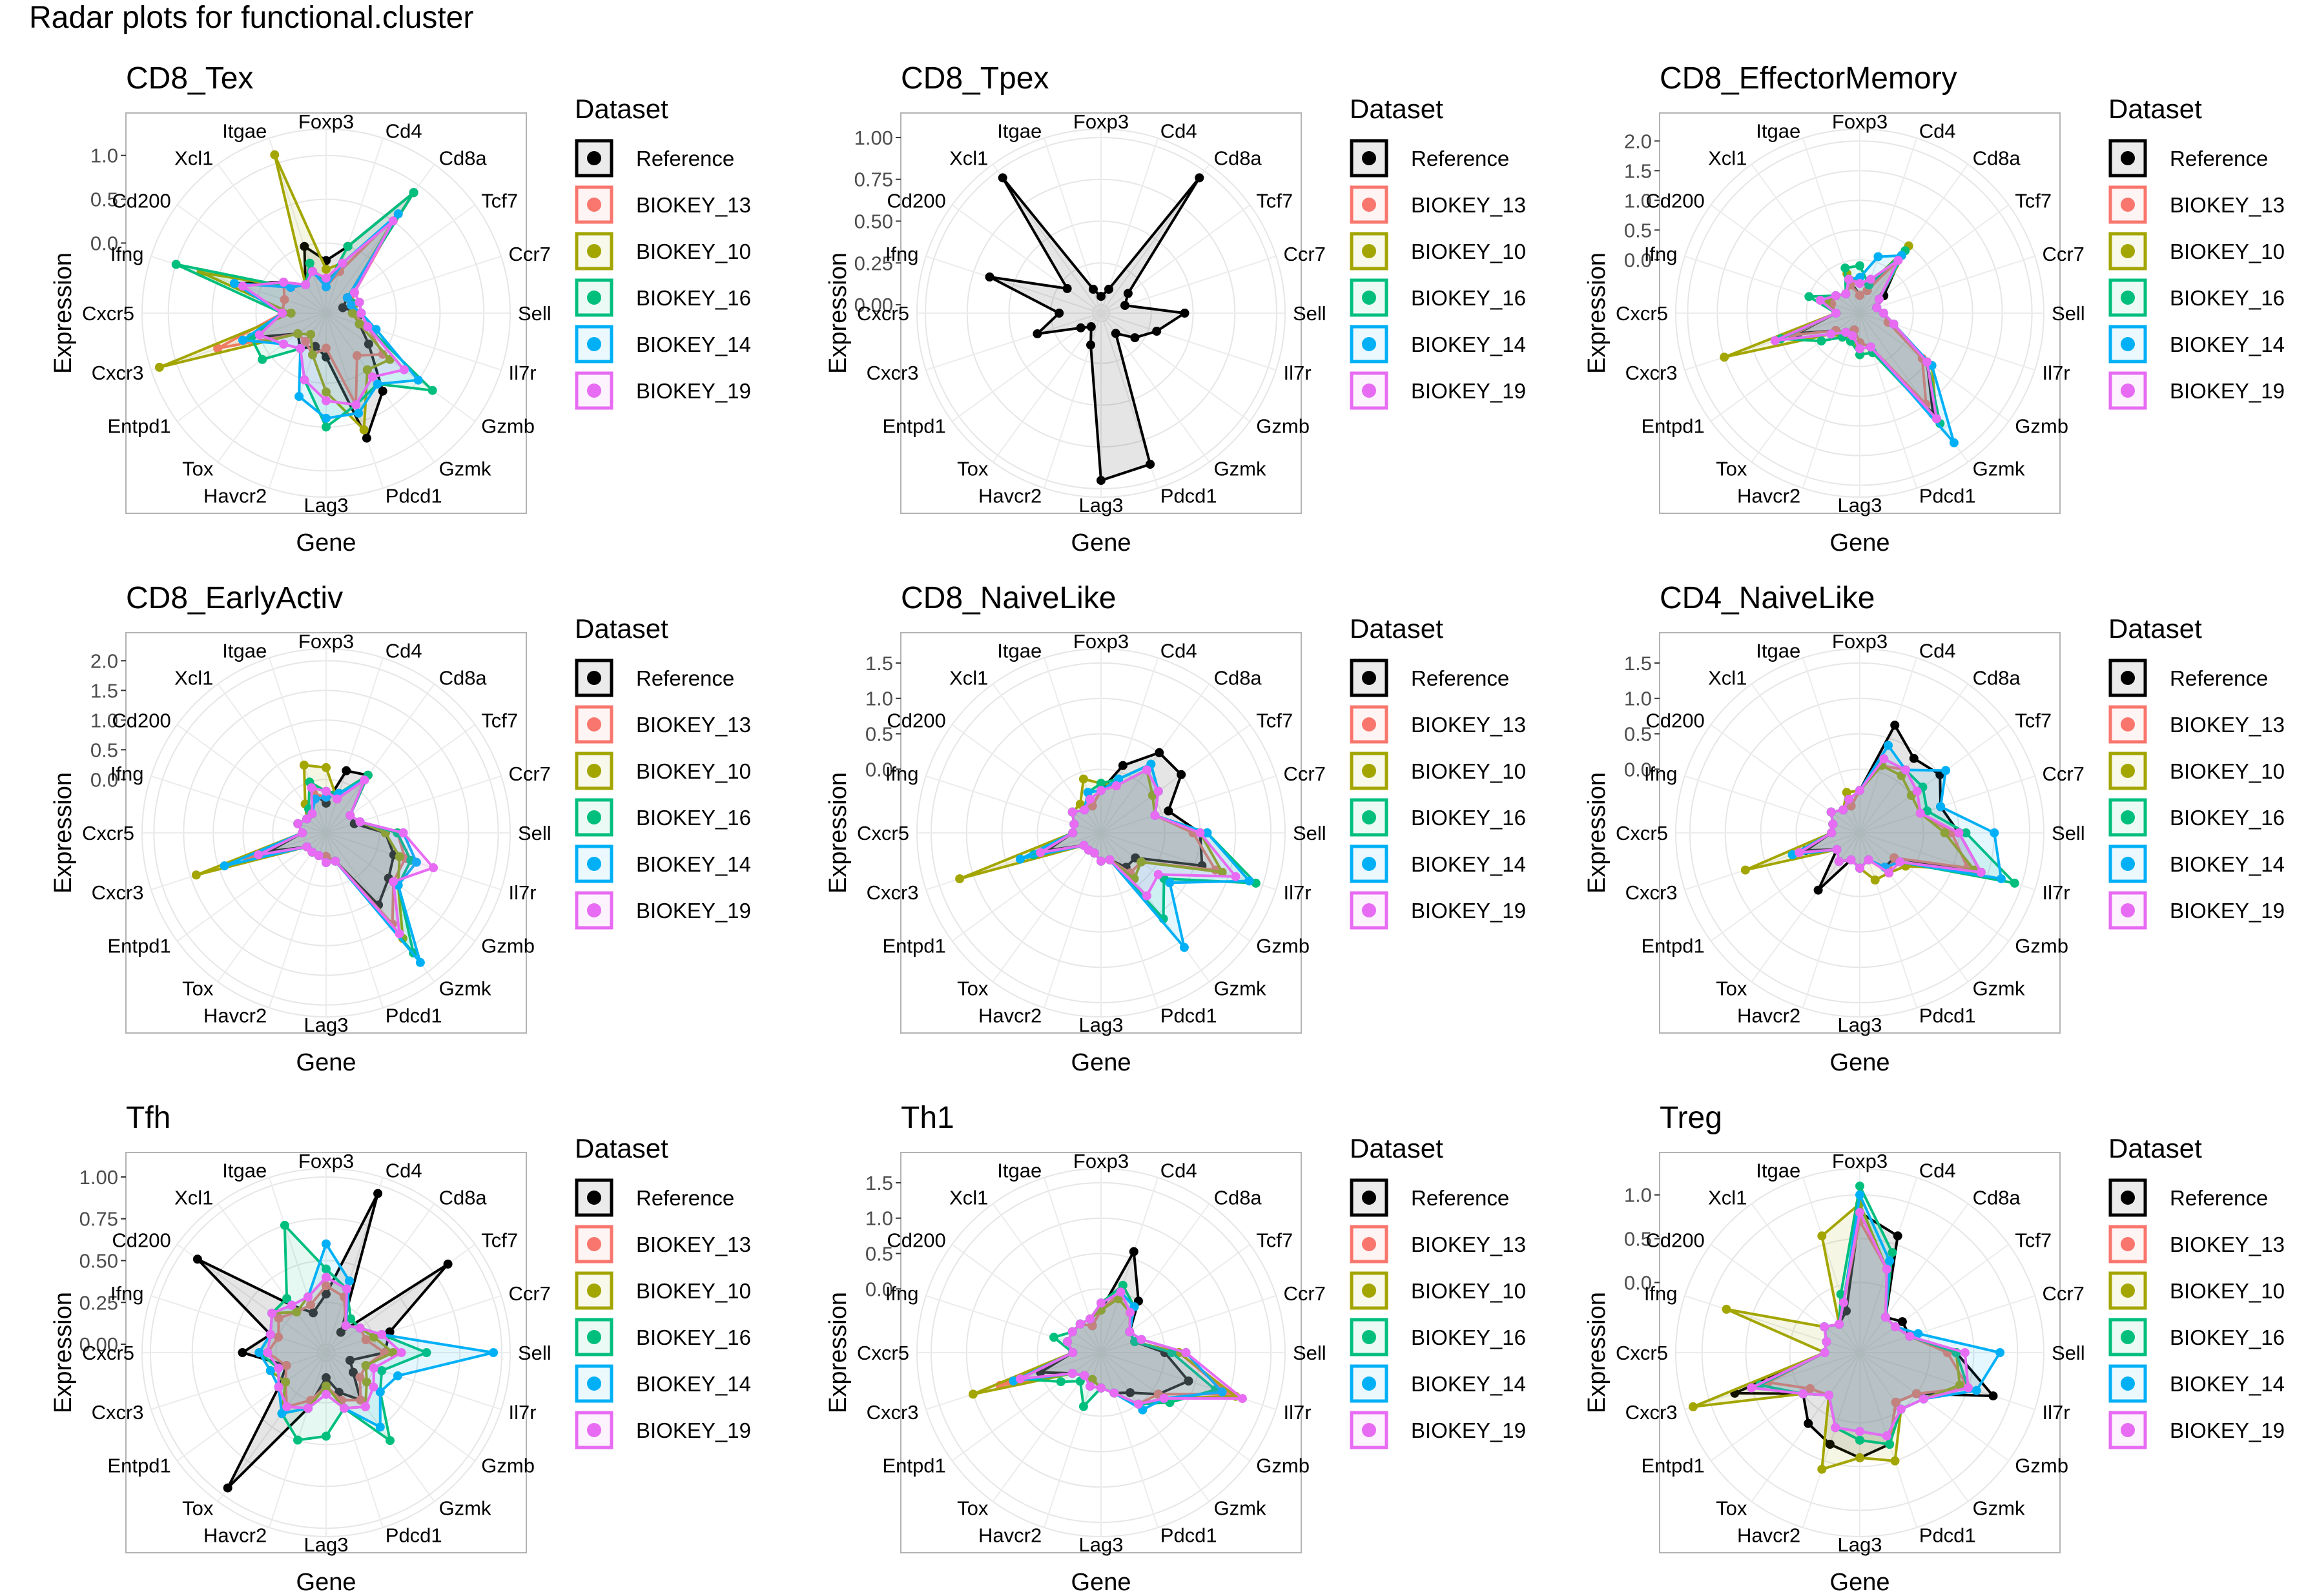 This screenshot has width=2317, height=1596. What do you see at coordinates (1691, 1118) in the screenshot?
I see `panel-title: Treg` at bounding box center [1691, 1118].